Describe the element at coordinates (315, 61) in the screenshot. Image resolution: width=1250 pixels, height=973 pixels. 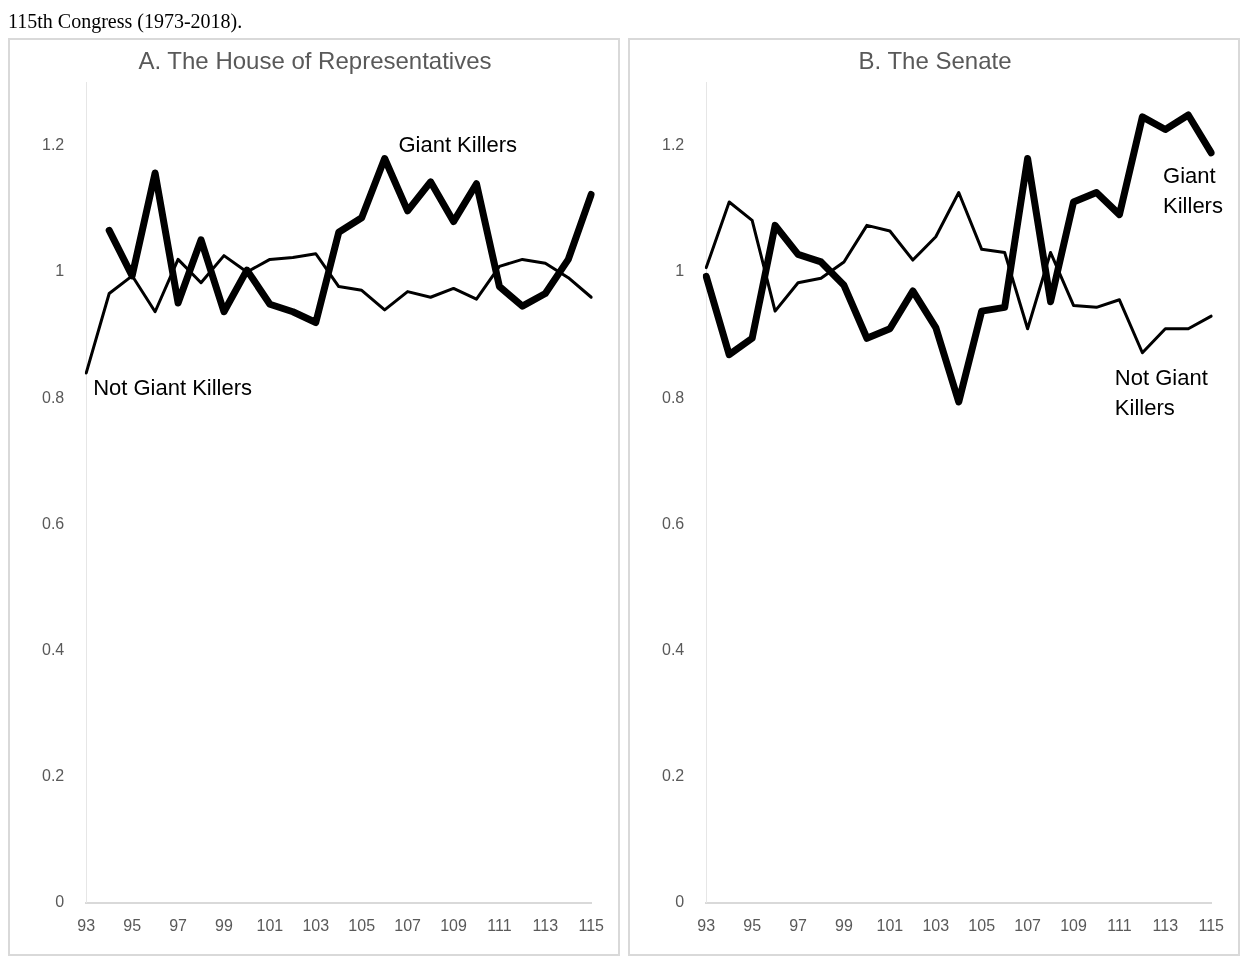
I see `chart-title: A. The House of Representatives` at that location.